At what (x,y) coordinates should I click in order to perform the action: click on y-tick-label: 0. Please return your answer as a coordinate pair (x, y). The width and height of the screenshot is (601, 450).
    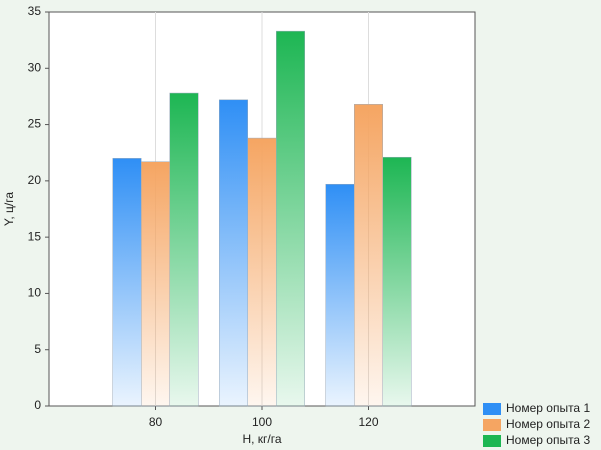
    Looking at the image, I should click on (37, 405).